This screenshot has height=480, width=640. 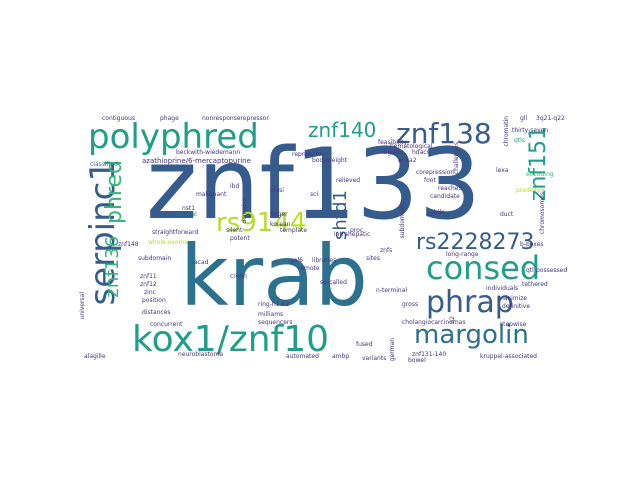 What do you see at coordinates (314, 185) in the screenshot?
I see `word-znf133: znf133` at bounding box center [314, 185].